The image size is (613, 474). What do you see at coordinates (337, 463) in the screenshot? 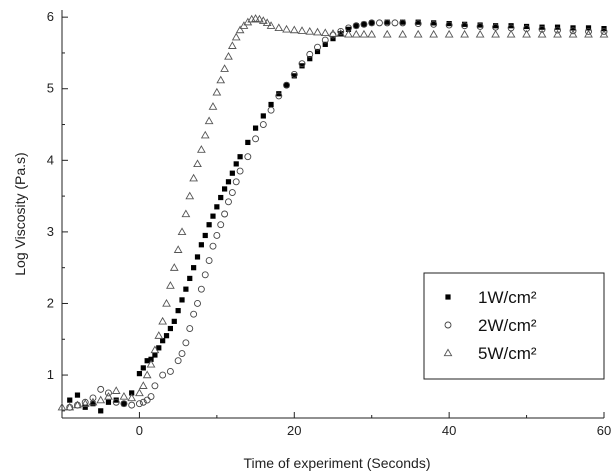
I see `x-axis-title: Time of experiment (Seconds)` at bounding box center [337, 463].